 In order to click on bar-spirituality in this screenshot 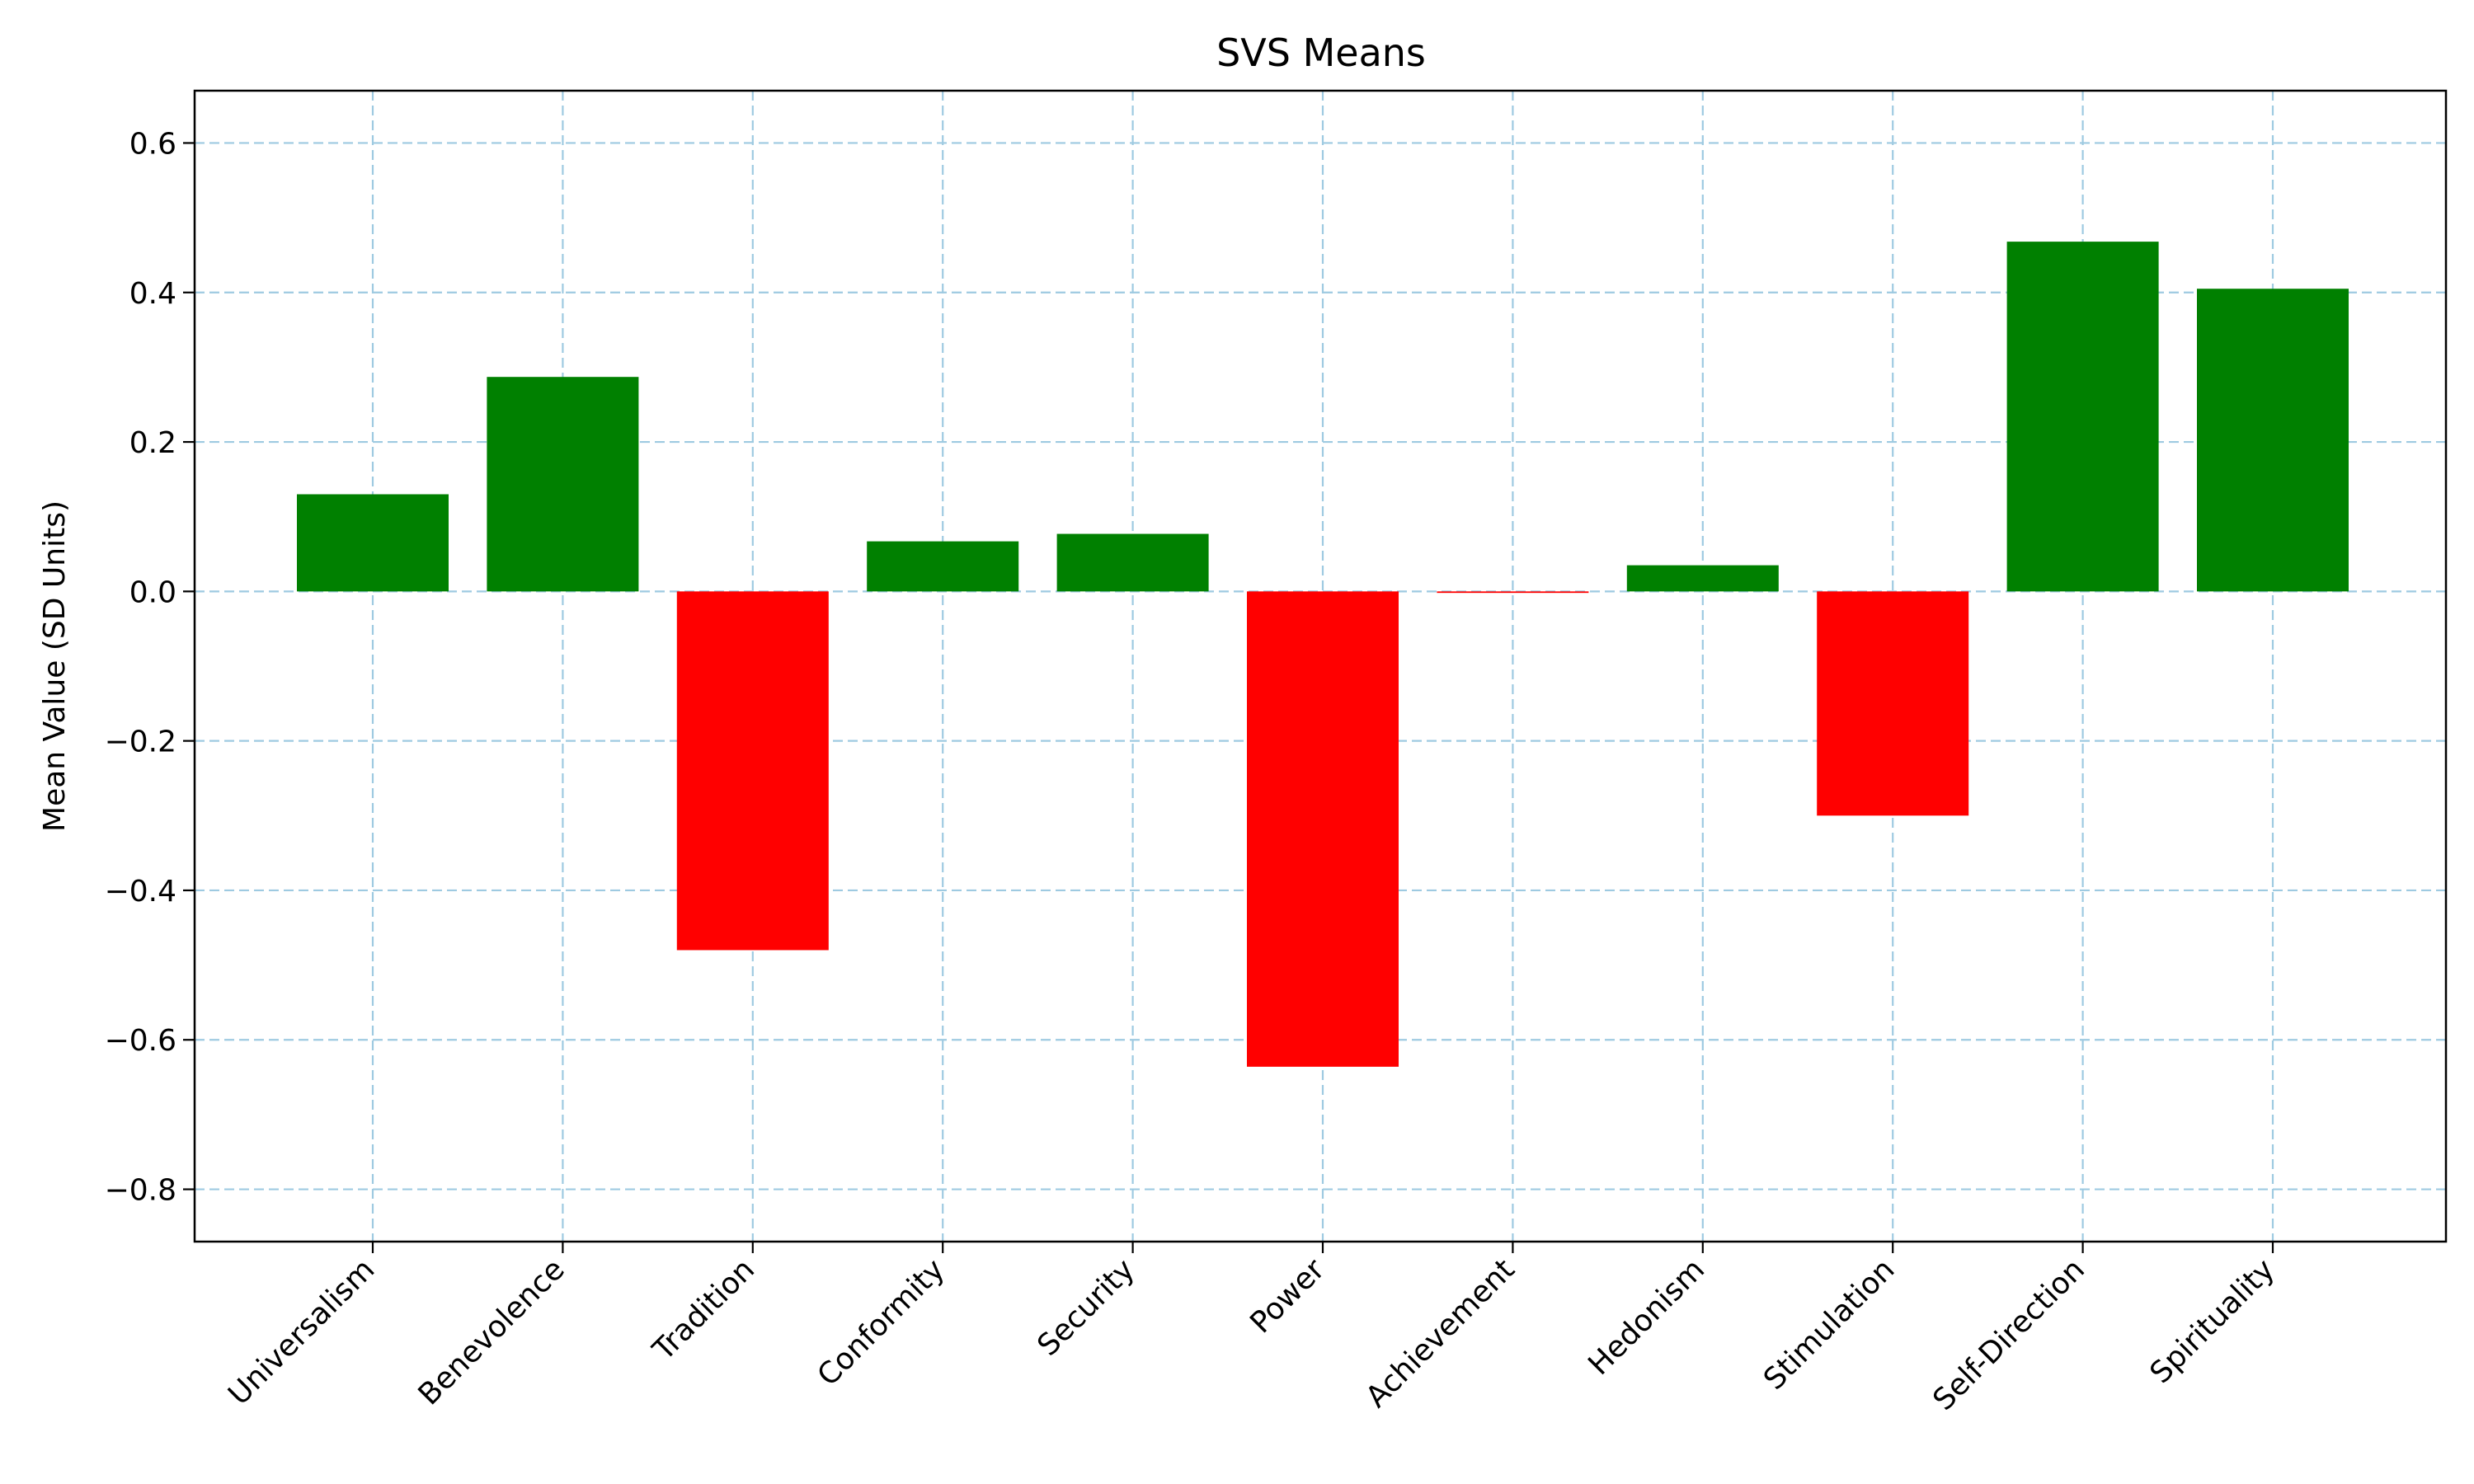, I will do `click(2273, 440)`.